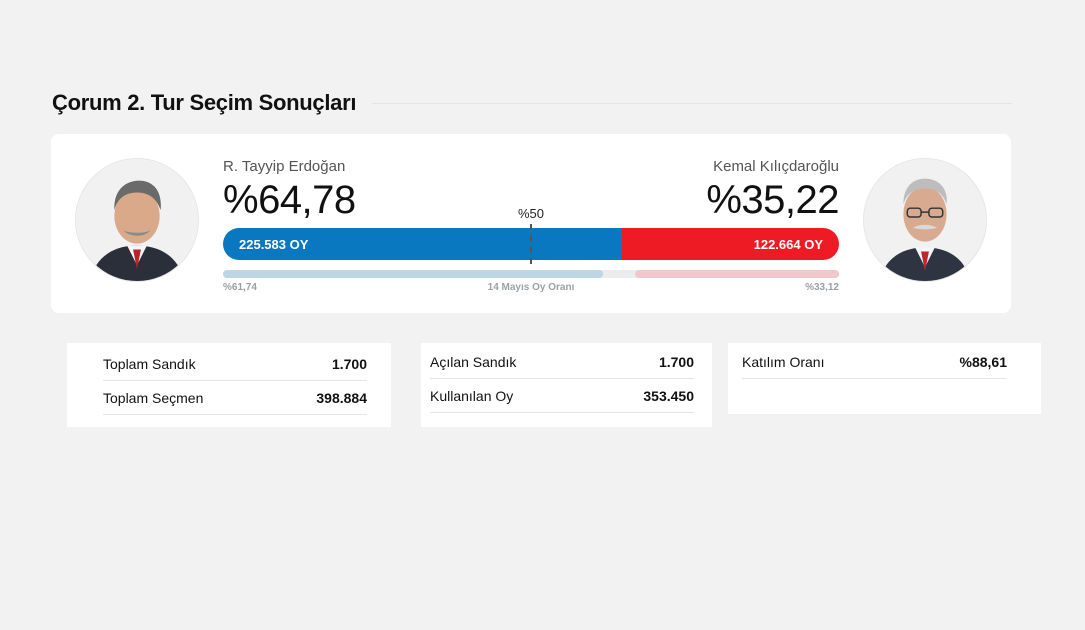 The width and height of the screenshot is (1085, 630). Describe the element at coordinates (531, 287) in the screenshot. I see `previous-round-label: 14 Mayıs Oy Oranı` at that location.